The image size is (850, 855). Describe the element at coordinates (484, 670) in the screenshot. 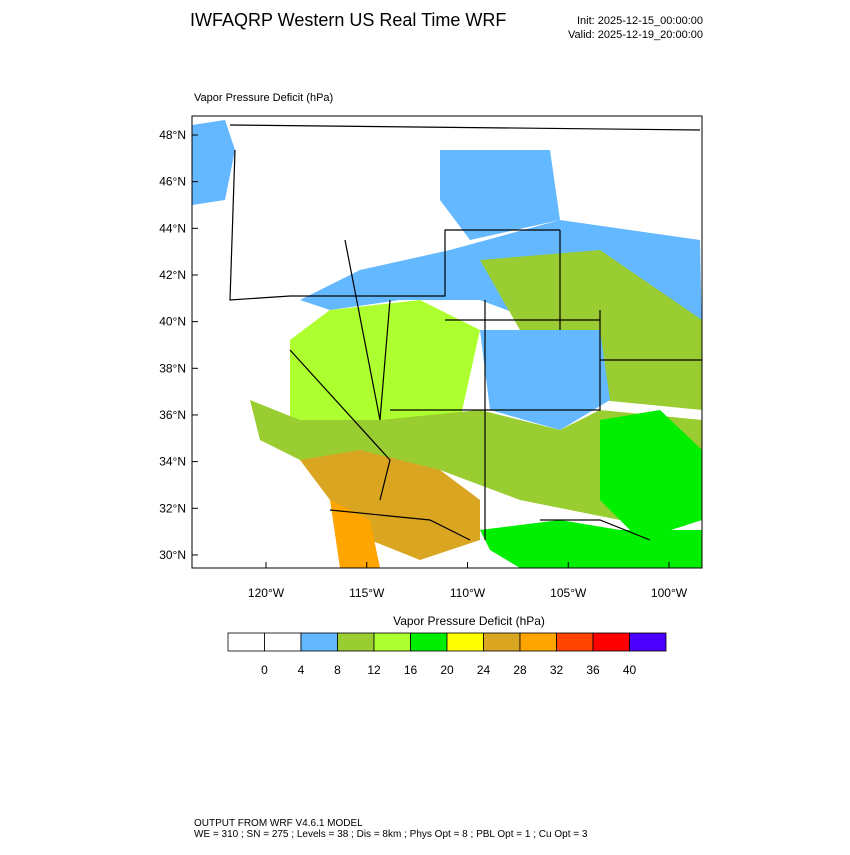

I see `colorbar-label: 24` at that location.